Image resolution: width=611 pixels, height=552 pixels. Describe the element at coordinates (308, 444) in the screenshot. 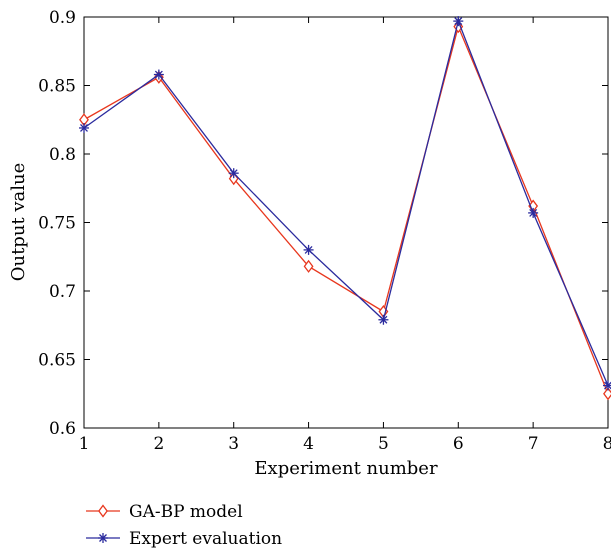

I see `x-tick-label: 4` at that location.